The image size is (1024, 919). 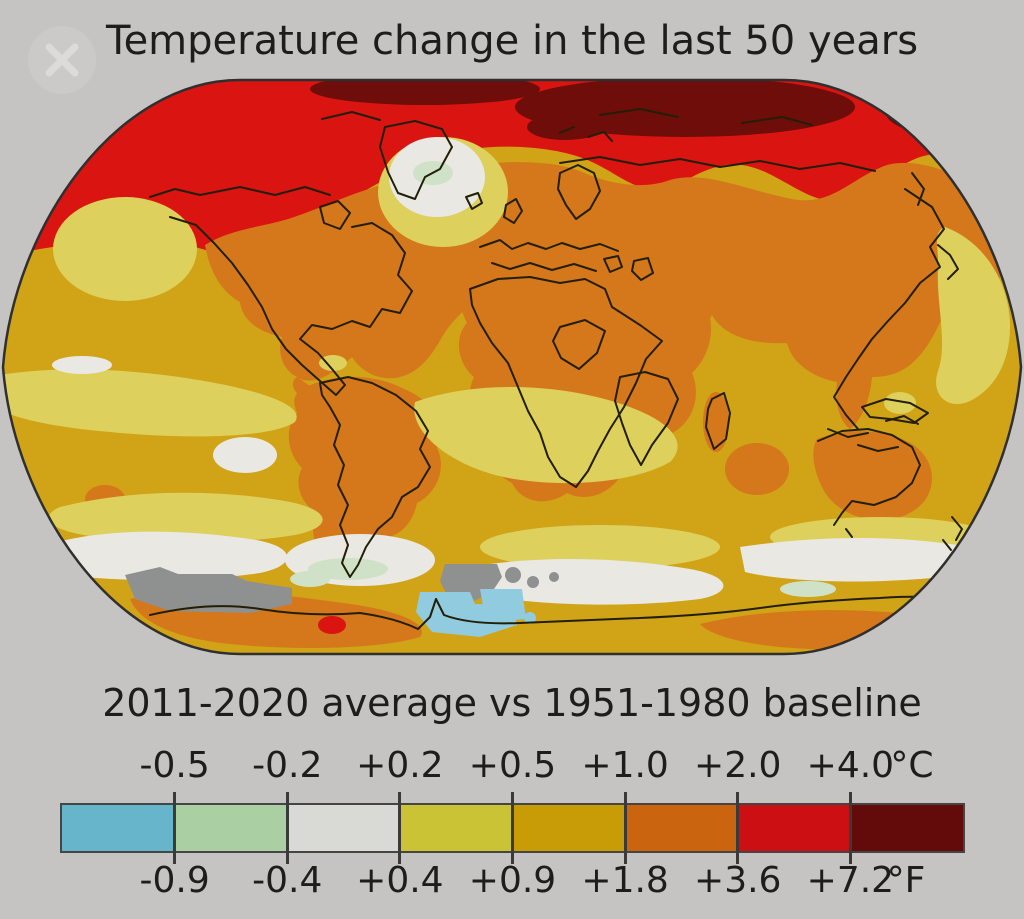 I want to click on fahrenheit-unit: °F, so click(x=906, y=880).